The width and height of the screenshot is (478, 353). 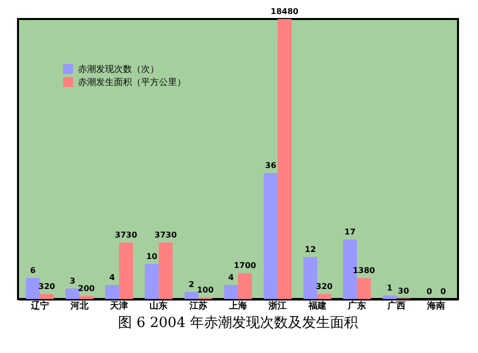 What do you see at coordinates (132, 82) in the screenshot?
I see `legend-label: 赤潮发生面积（平方公里）` at bounding box center [132, 82].